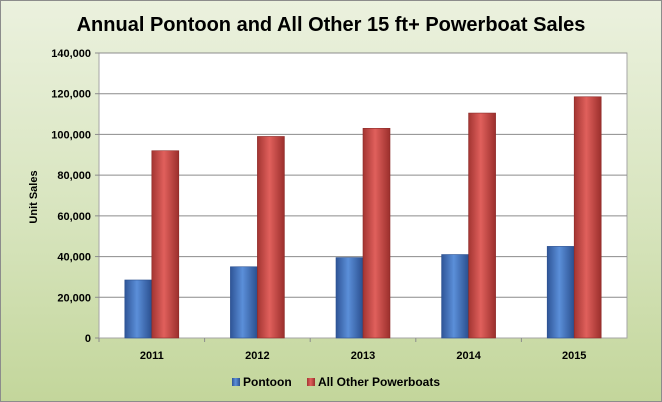  What do you see at coordinates (34, 196) in the screenshot?
I see `y-axis-label: Unit Sales` at bounding box center [34, 196].